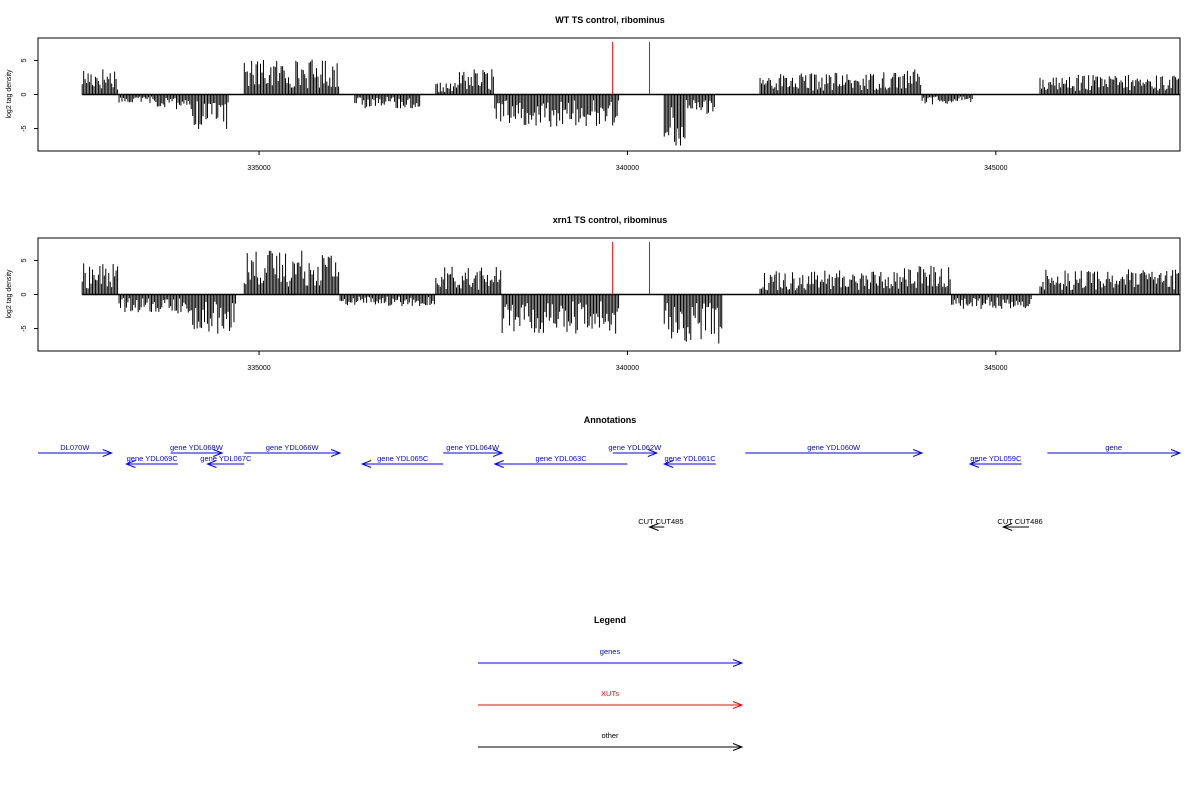 This screenshot has height=800, width=1200. What do you see at coordinates (610, 693) in the screenshot?
I see `legend-label: XUTs` at bounding box center [610, 693].